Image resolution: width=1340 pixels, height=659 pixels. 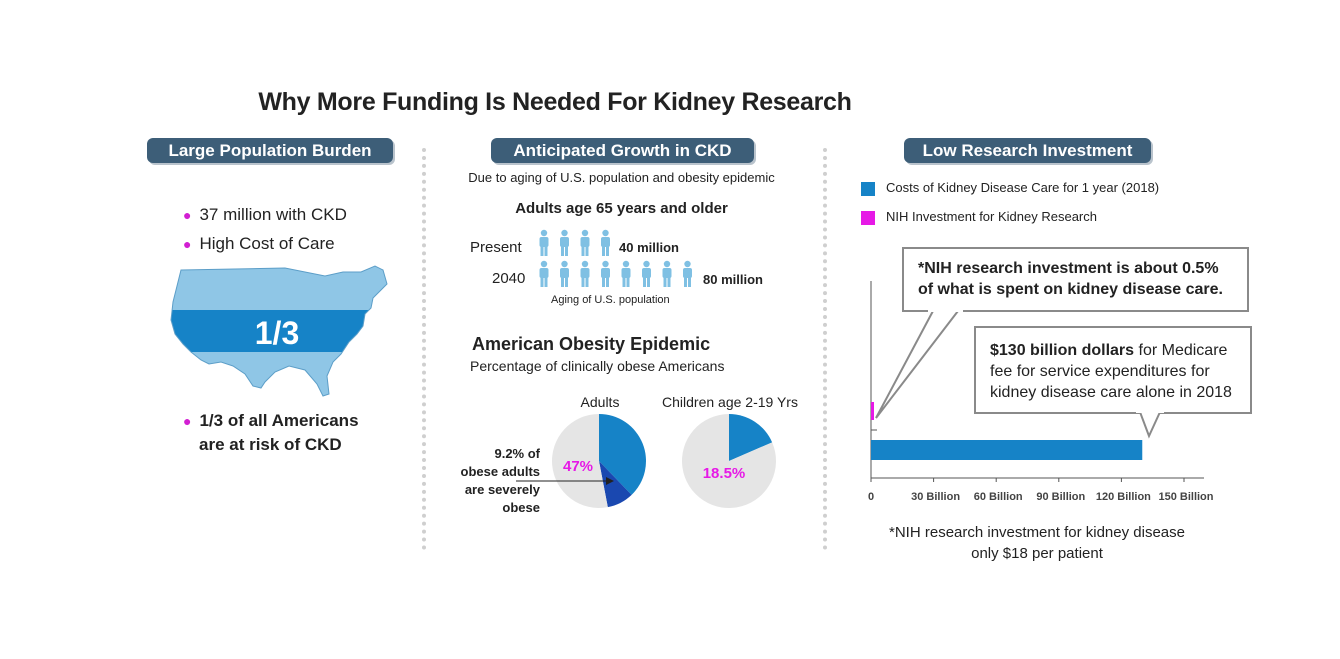 I want to click on pie-chart-adults: 47%, so click(x=599, y=461).